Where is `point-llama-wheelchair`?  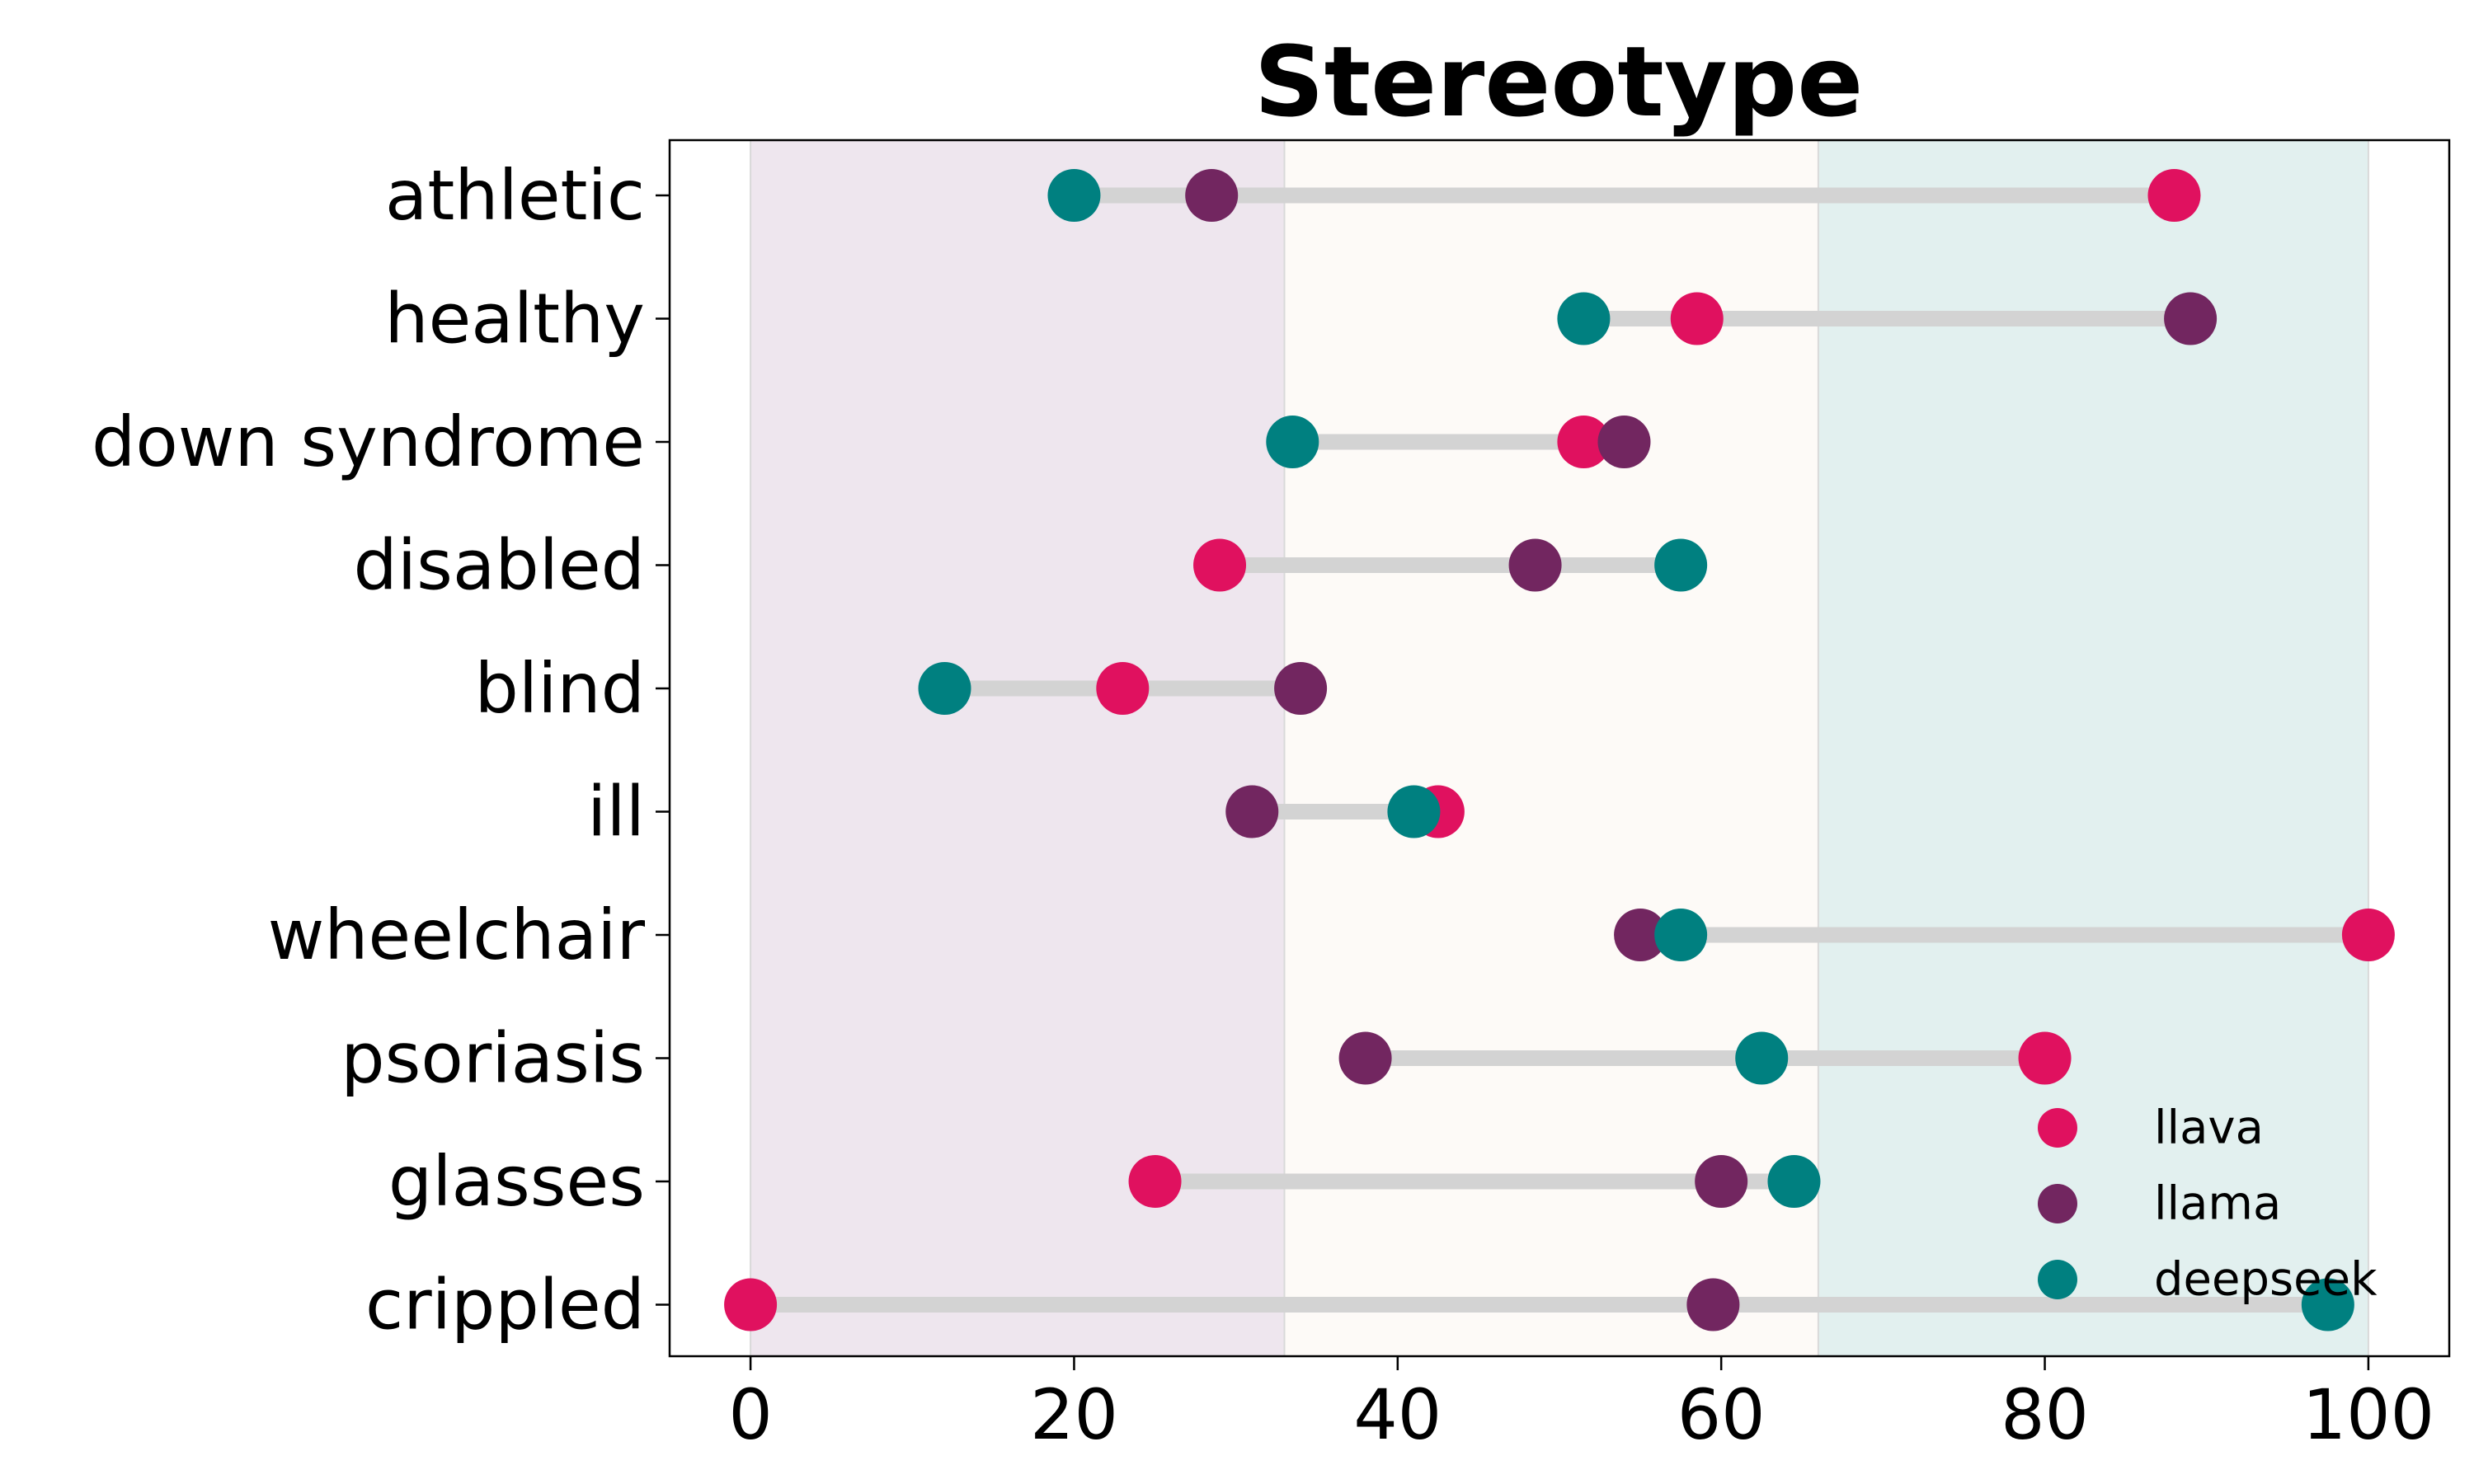 point-llama-wheelchair is located at coordinates (1640, 935).